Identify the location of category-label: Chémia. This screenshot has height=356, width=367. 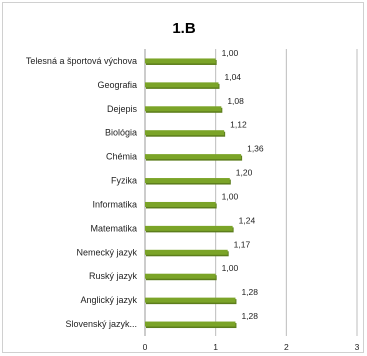
(121, 157).